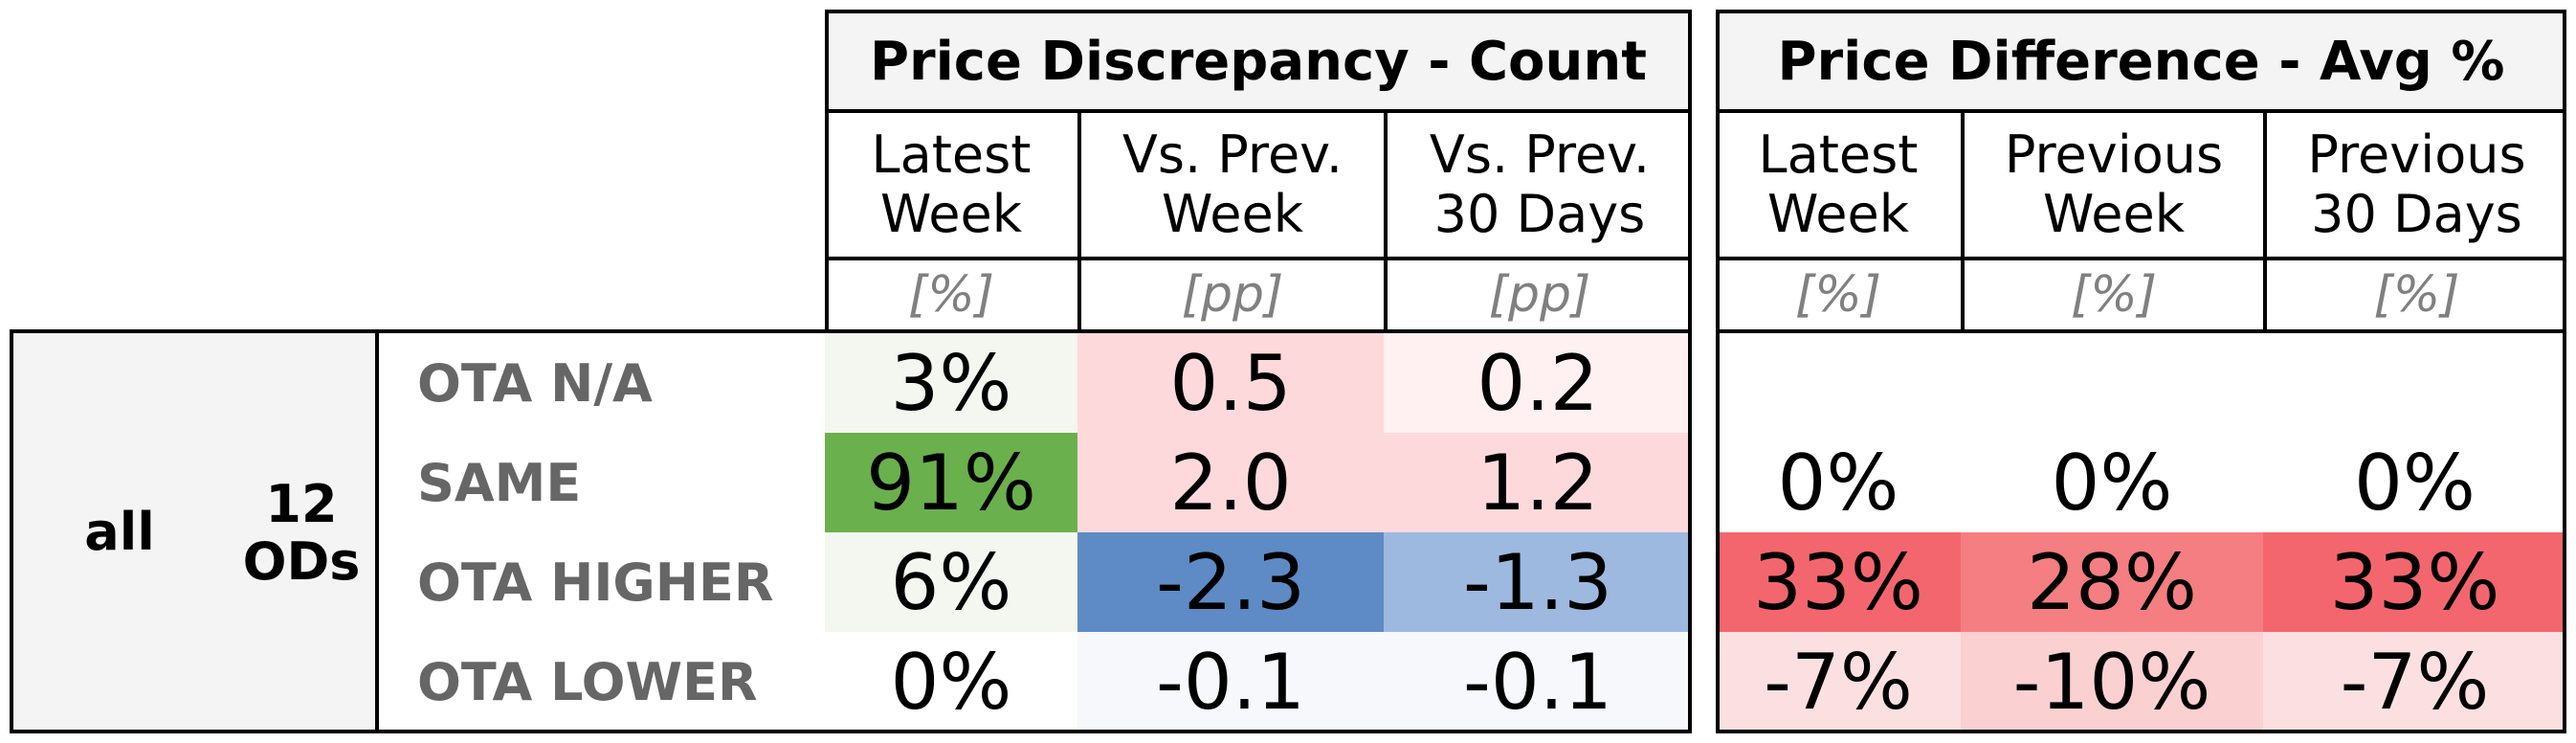  I want to click on count-cell-0-2: 0.2, so click(1538, 383).